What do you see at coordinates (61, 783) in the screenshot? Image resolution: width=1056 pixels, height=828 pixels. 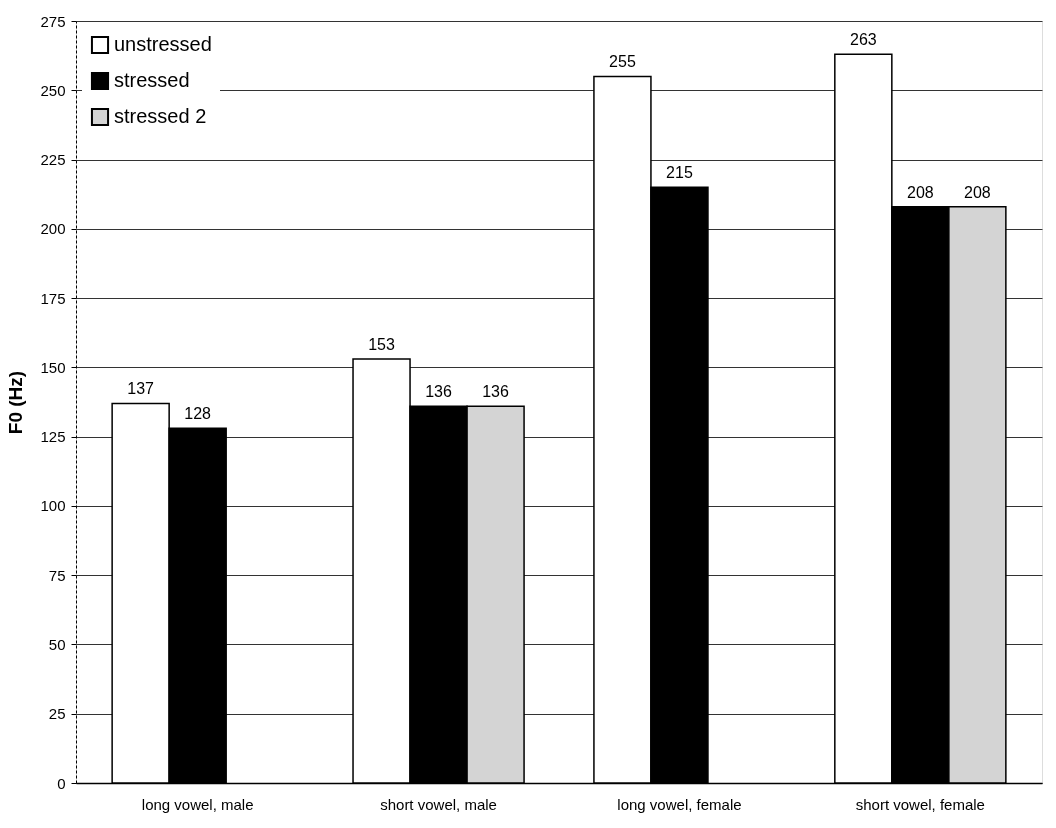 I see `y-tick-label: 0` at bounding box center [61, 783].